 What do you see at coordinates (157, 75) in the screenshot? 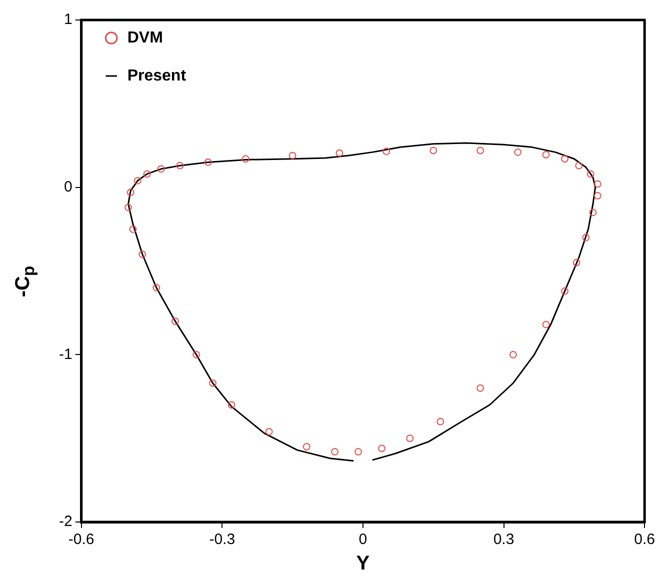
I see `legend-label: Present` at bounding box center [157, 75].